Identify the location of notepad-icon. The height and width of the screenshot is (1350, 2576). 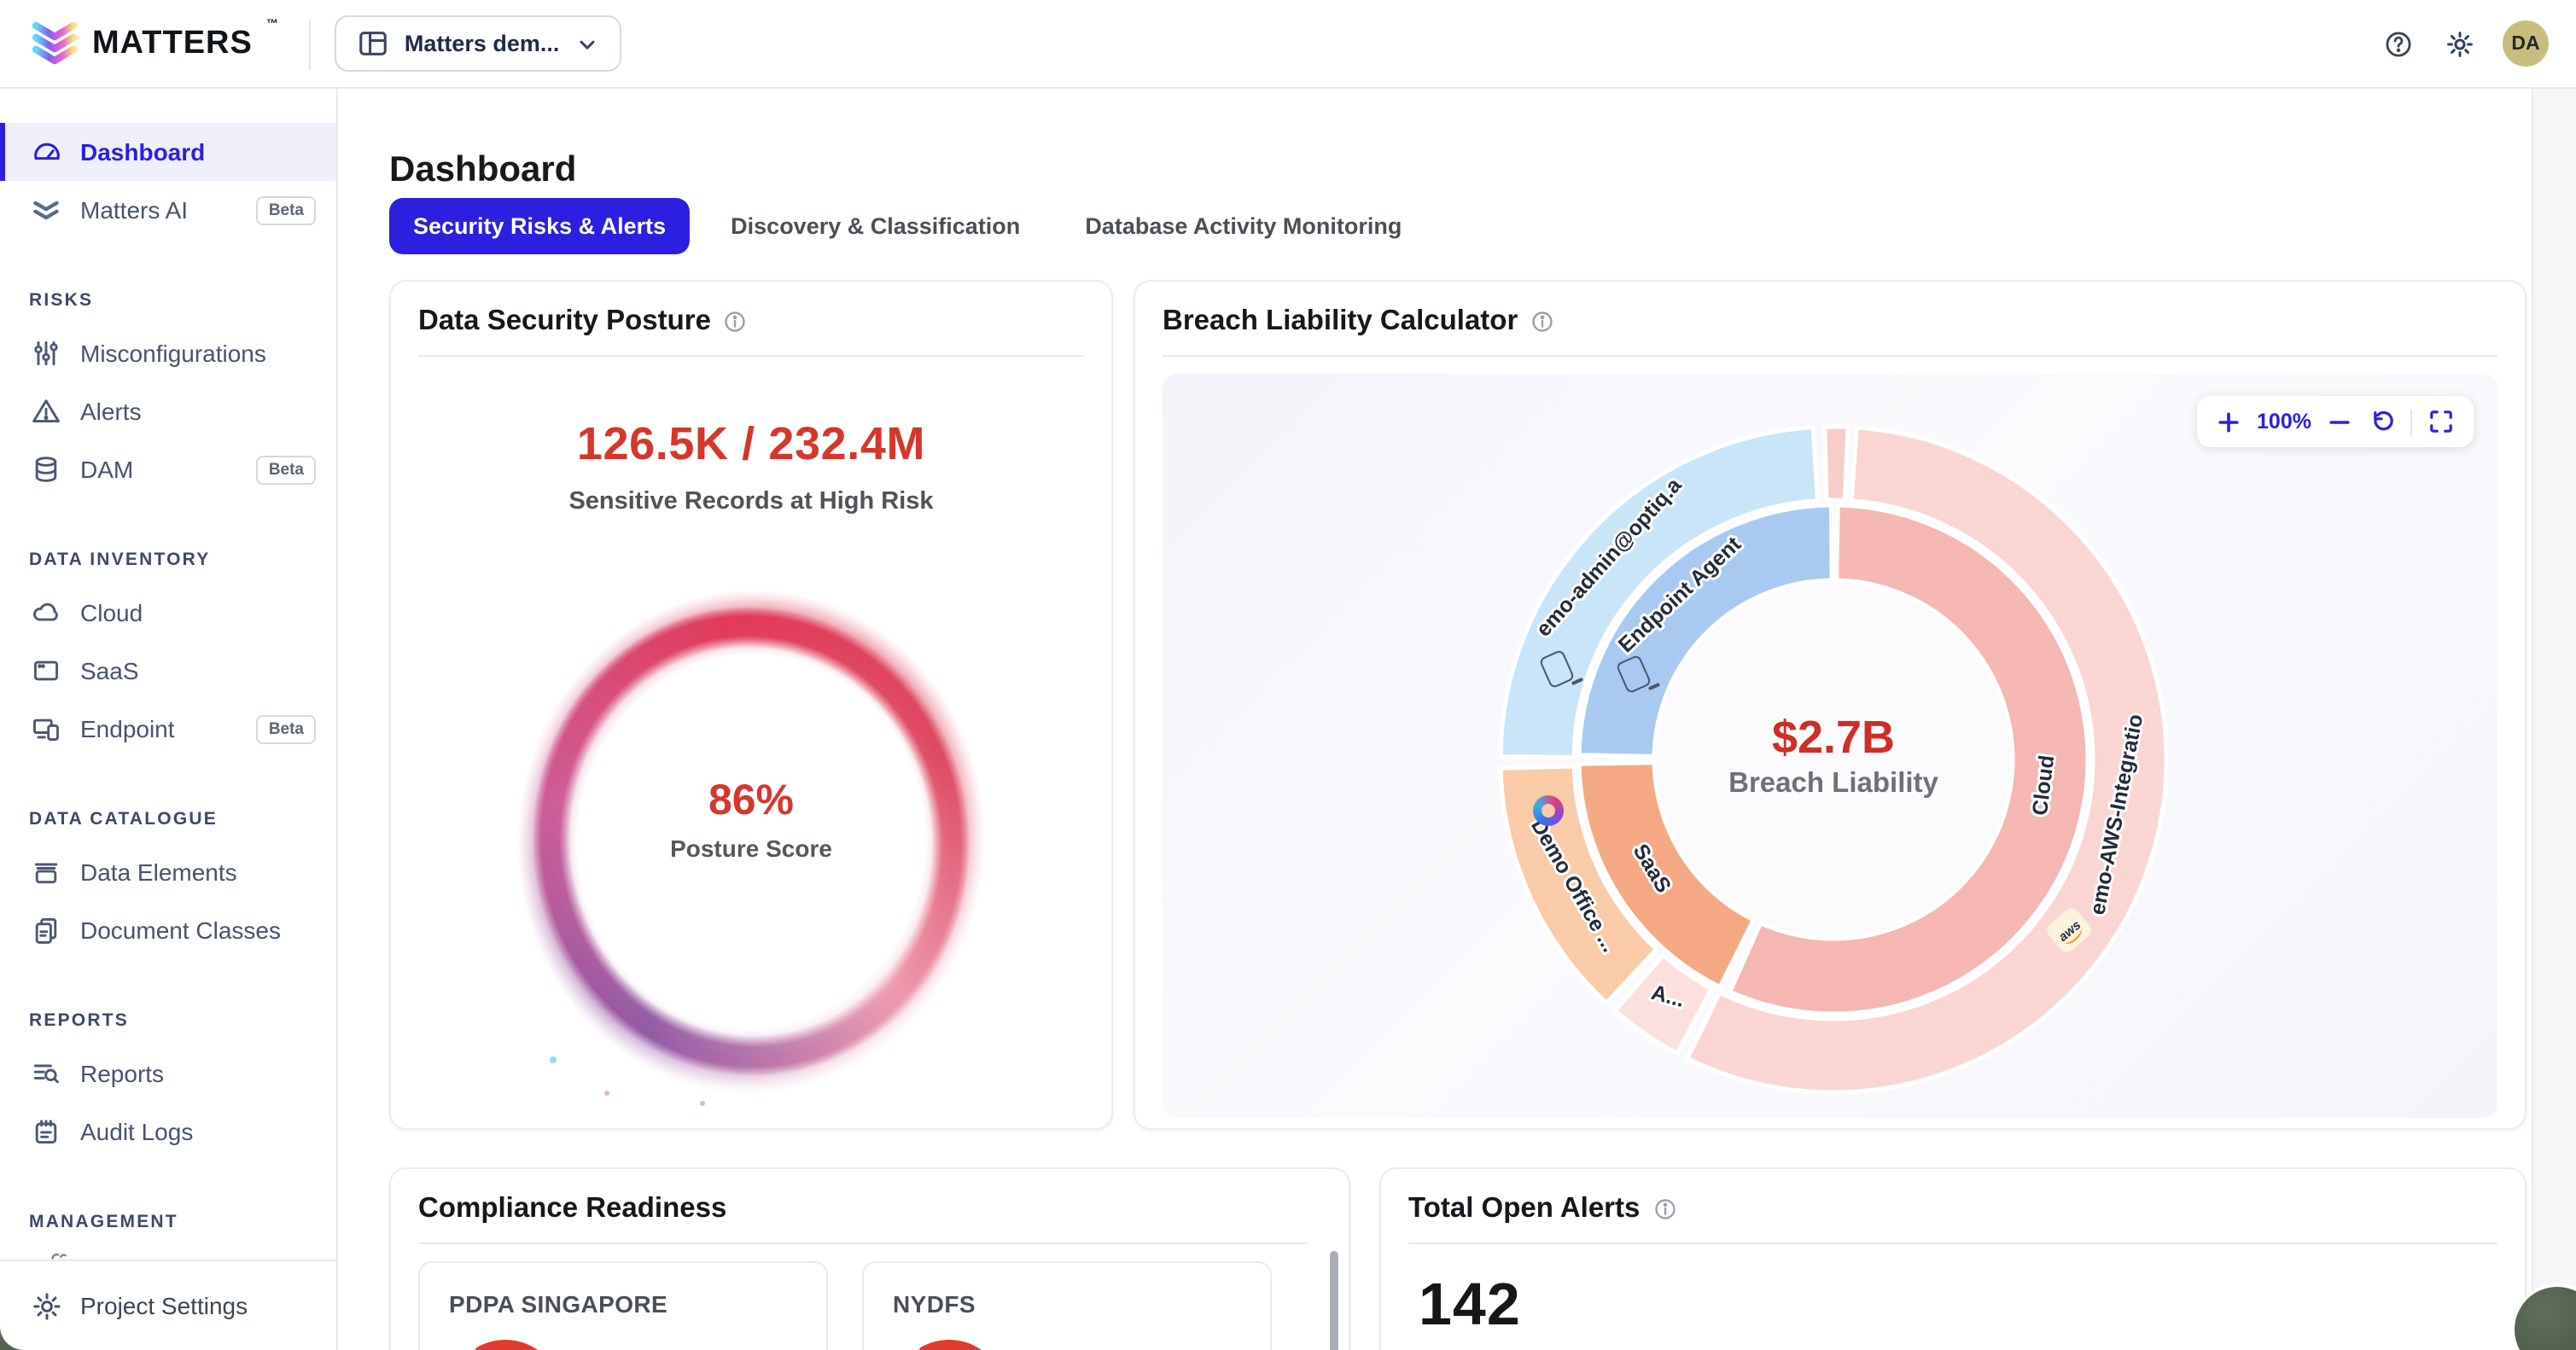
(46, 1131).